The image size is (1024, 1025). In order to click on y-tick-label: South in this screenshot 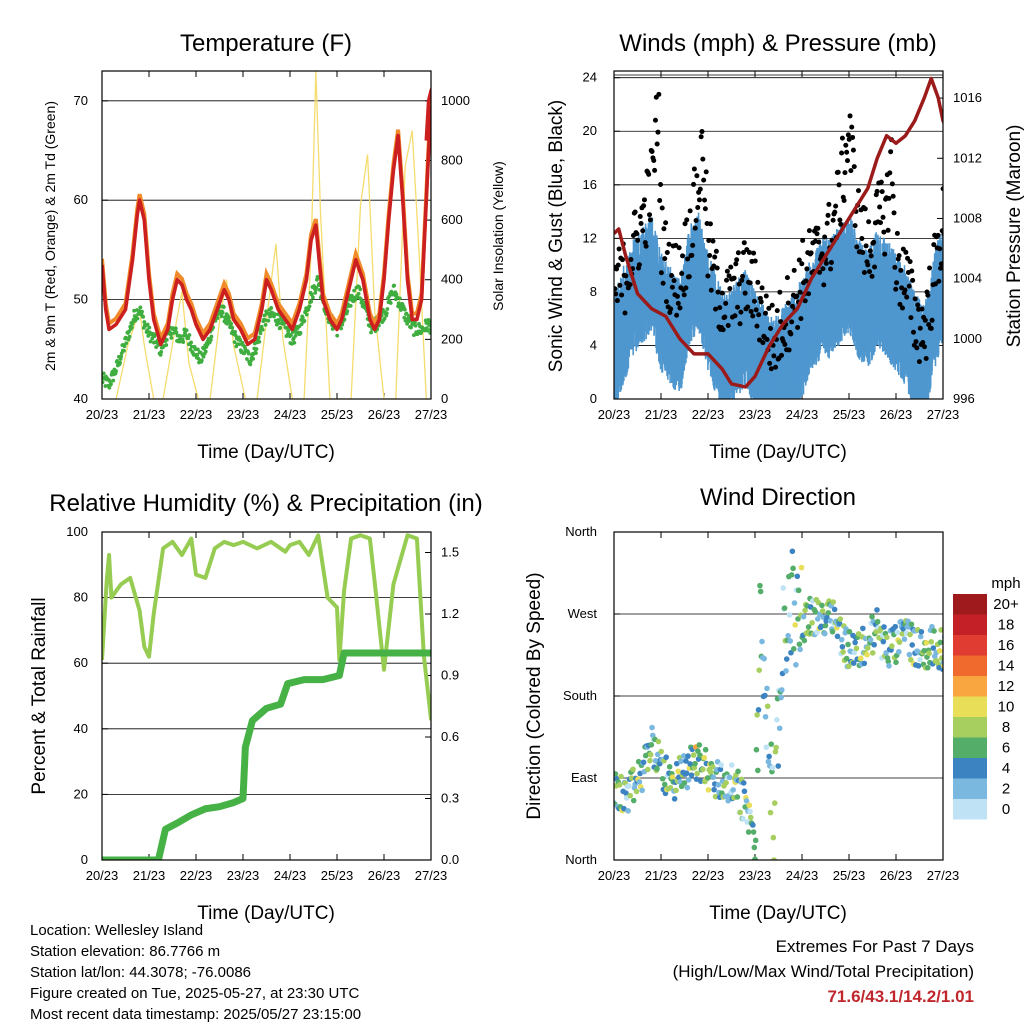, I will do `click(580, 695)`.